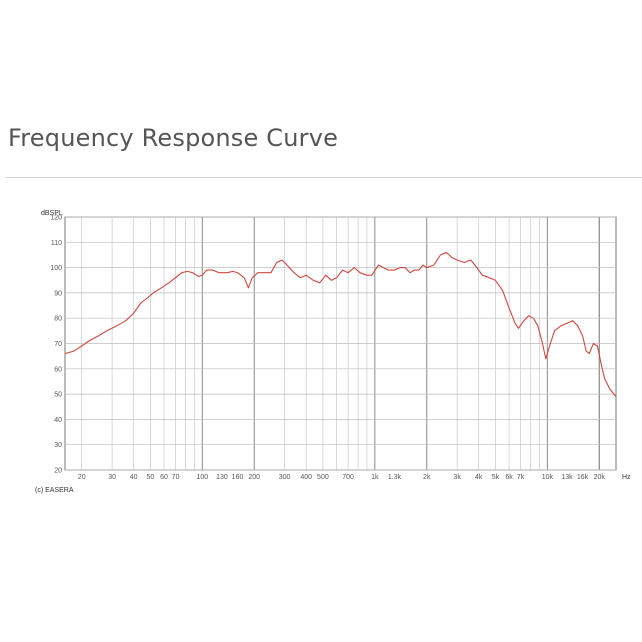 The height and width of the screenshot is (642, 642). Describe the element at coordinates (150, 477) in the screenshot. I see `x-tick-label: 50` at that location.